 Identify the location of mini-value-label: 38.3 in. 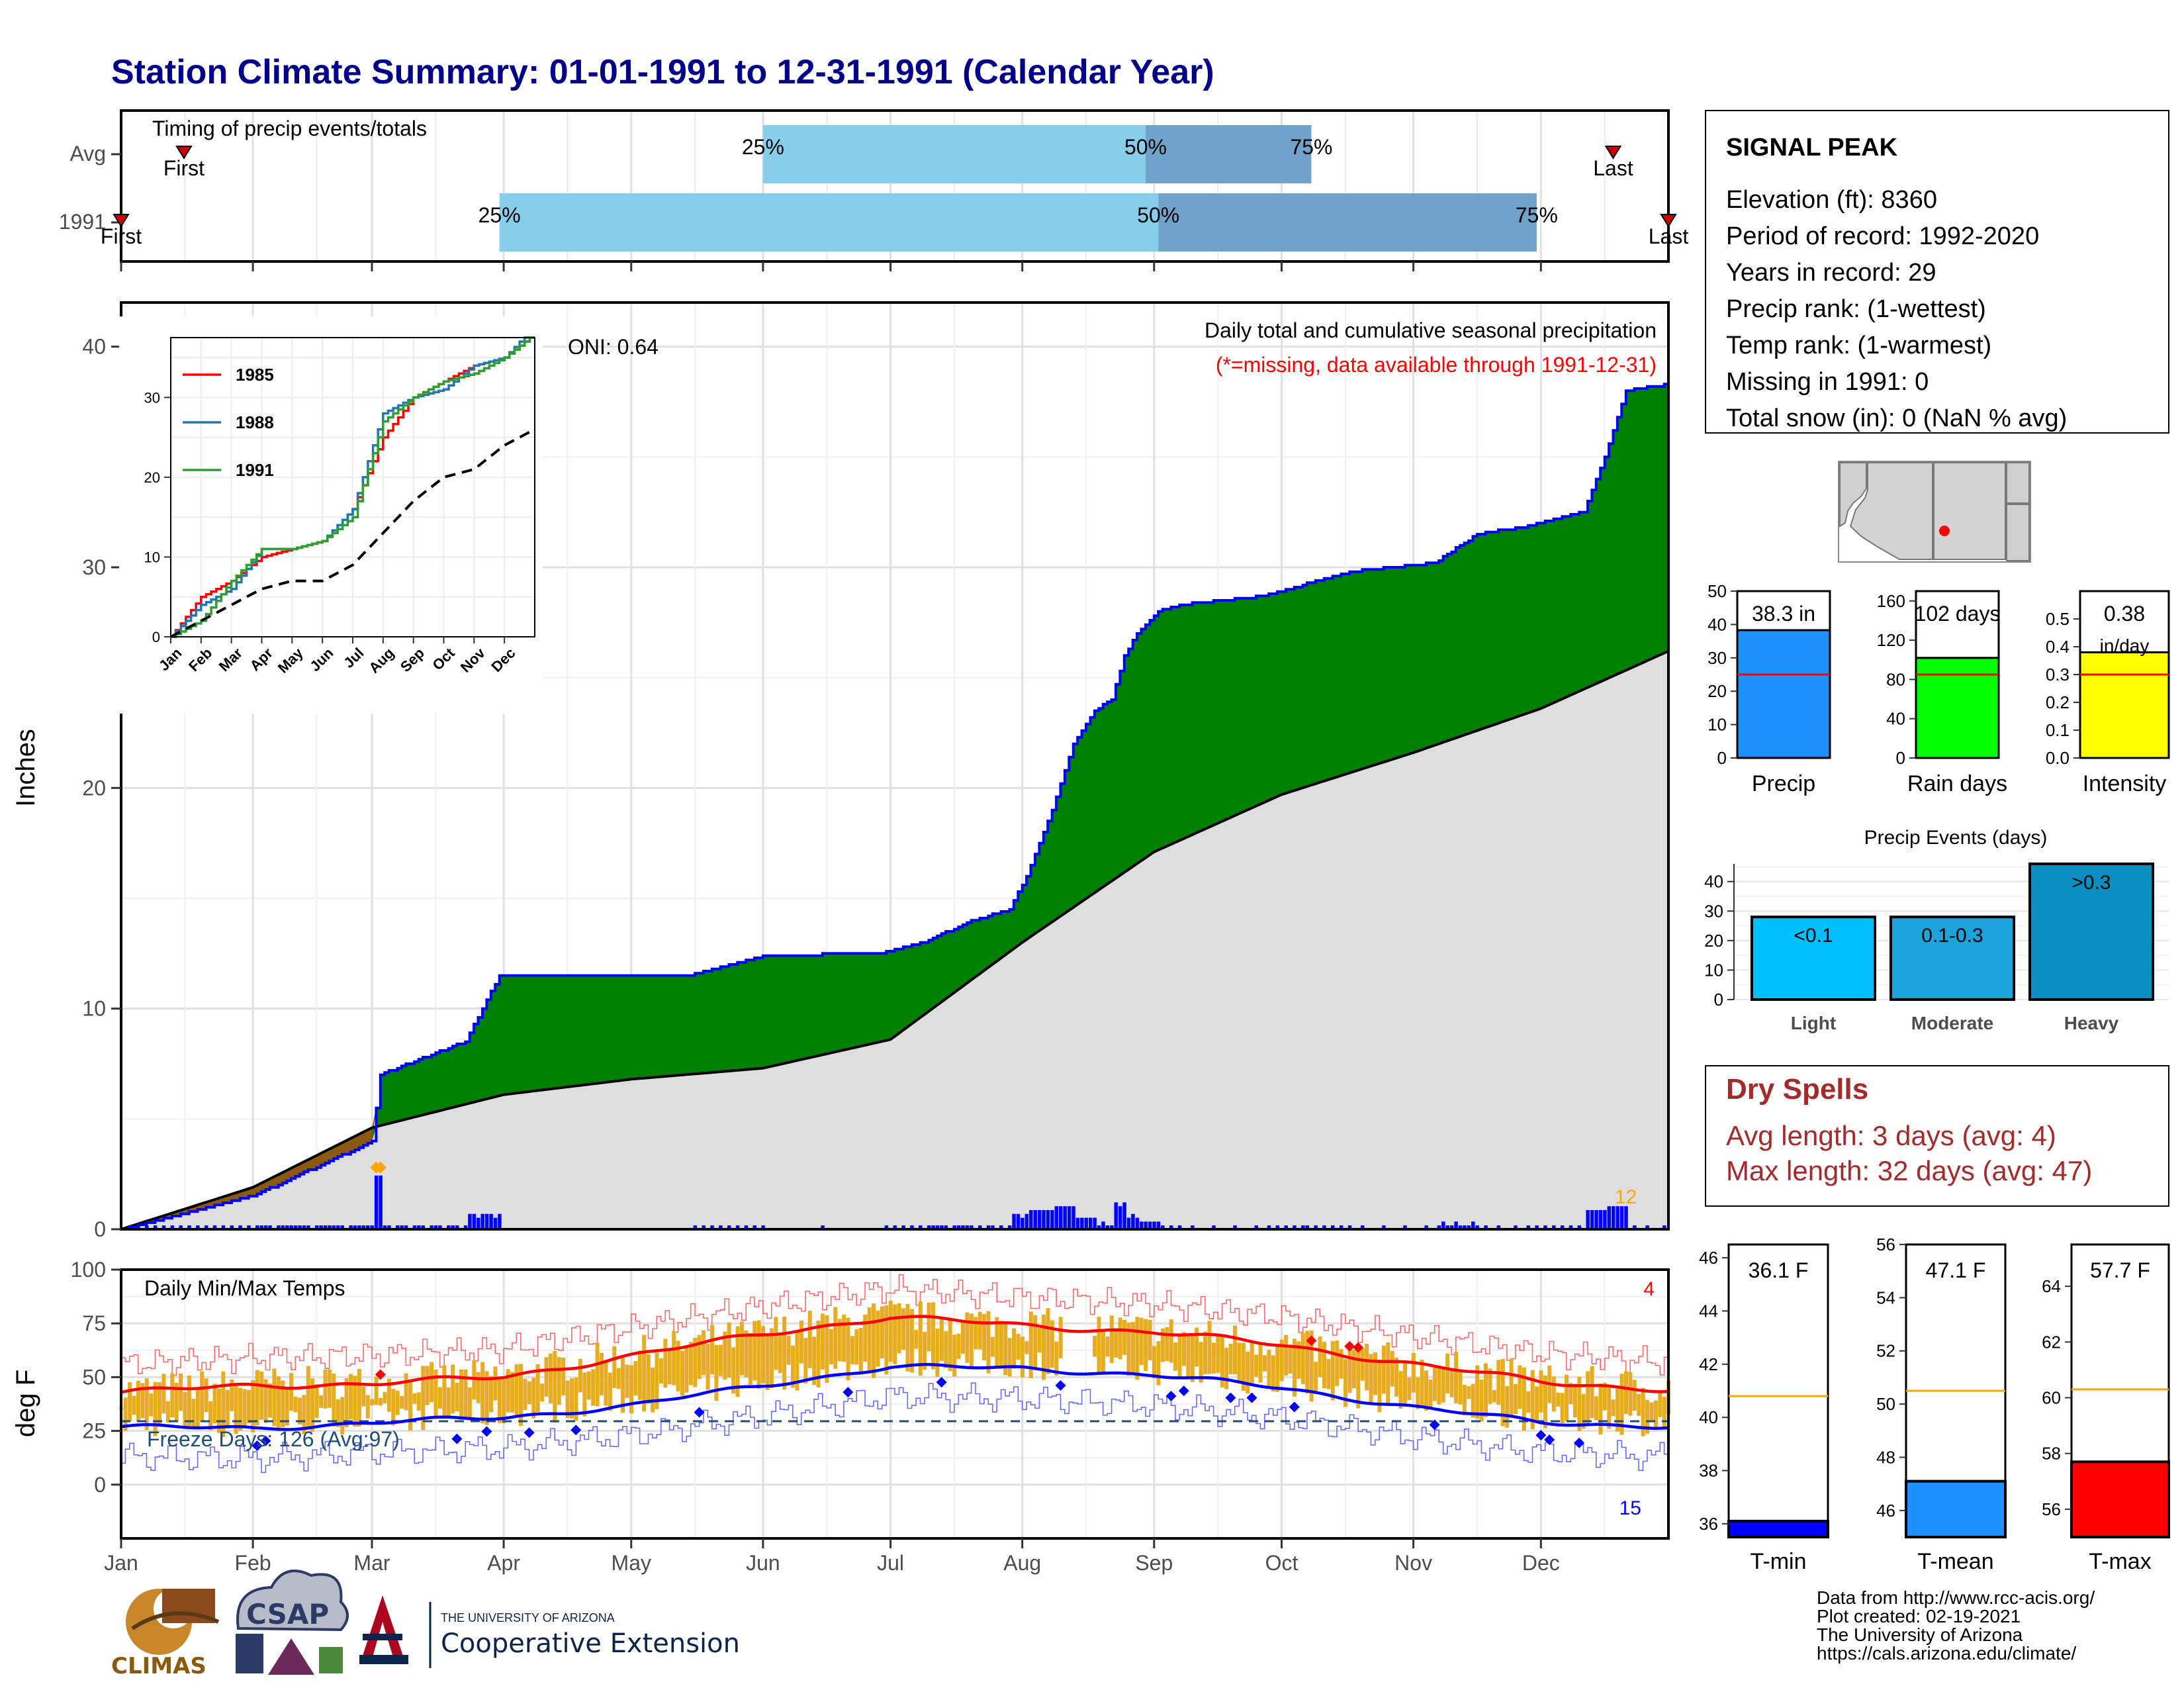
(1783, 614).